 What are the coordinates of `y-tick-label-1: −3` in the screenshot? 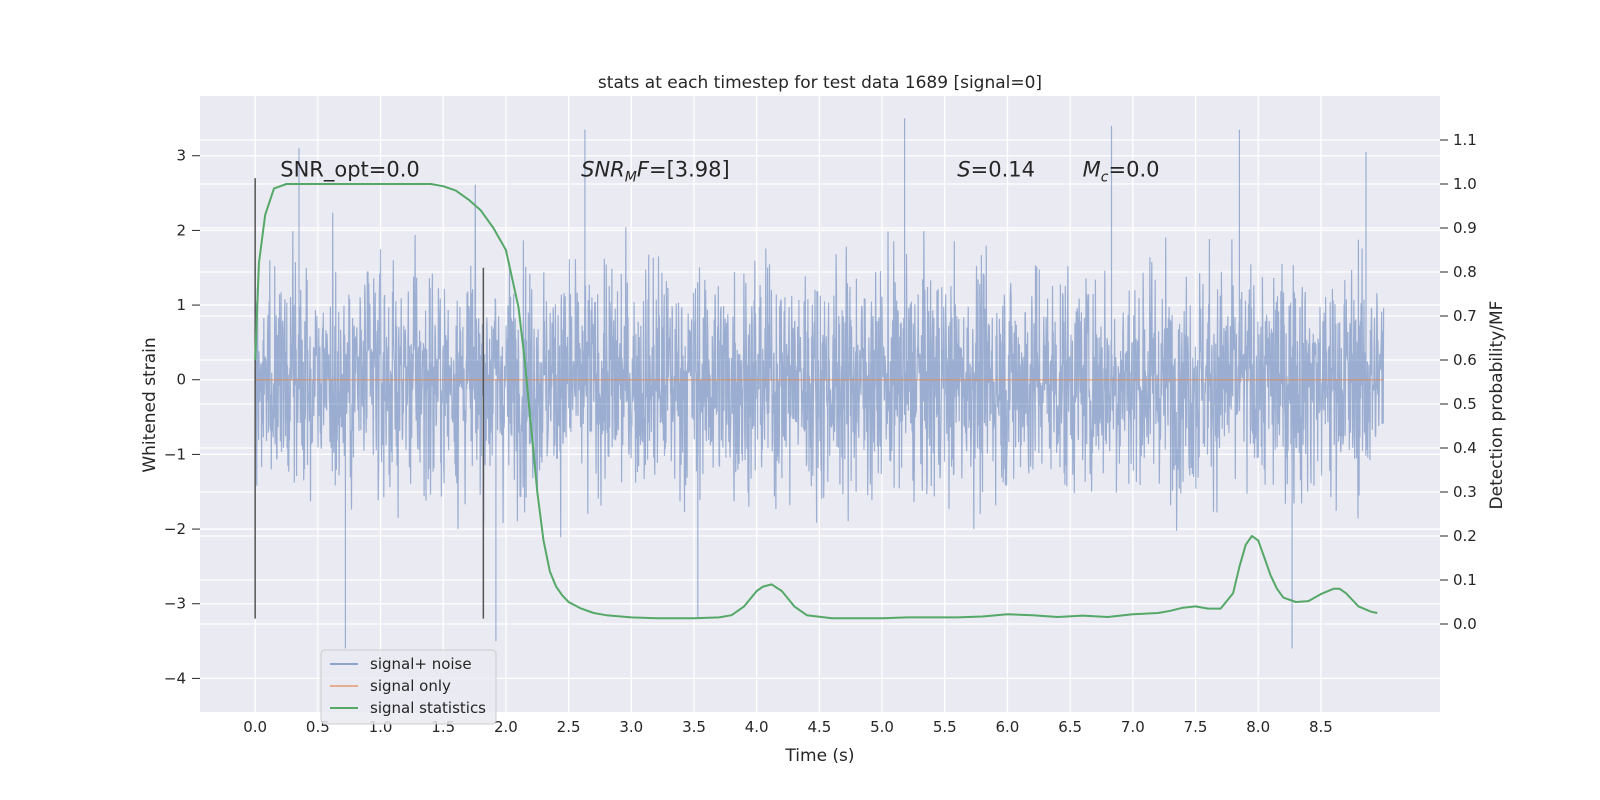 It's located at (175, 604).